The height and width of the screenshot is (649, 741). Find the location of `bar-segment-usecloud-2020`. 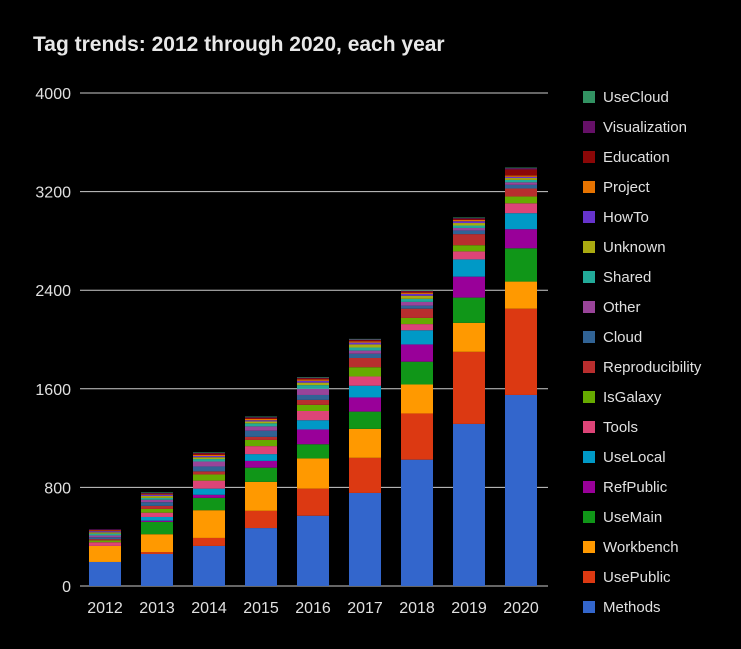

bar-segment-usecloud-2020 is located at coordinates (521, 168).